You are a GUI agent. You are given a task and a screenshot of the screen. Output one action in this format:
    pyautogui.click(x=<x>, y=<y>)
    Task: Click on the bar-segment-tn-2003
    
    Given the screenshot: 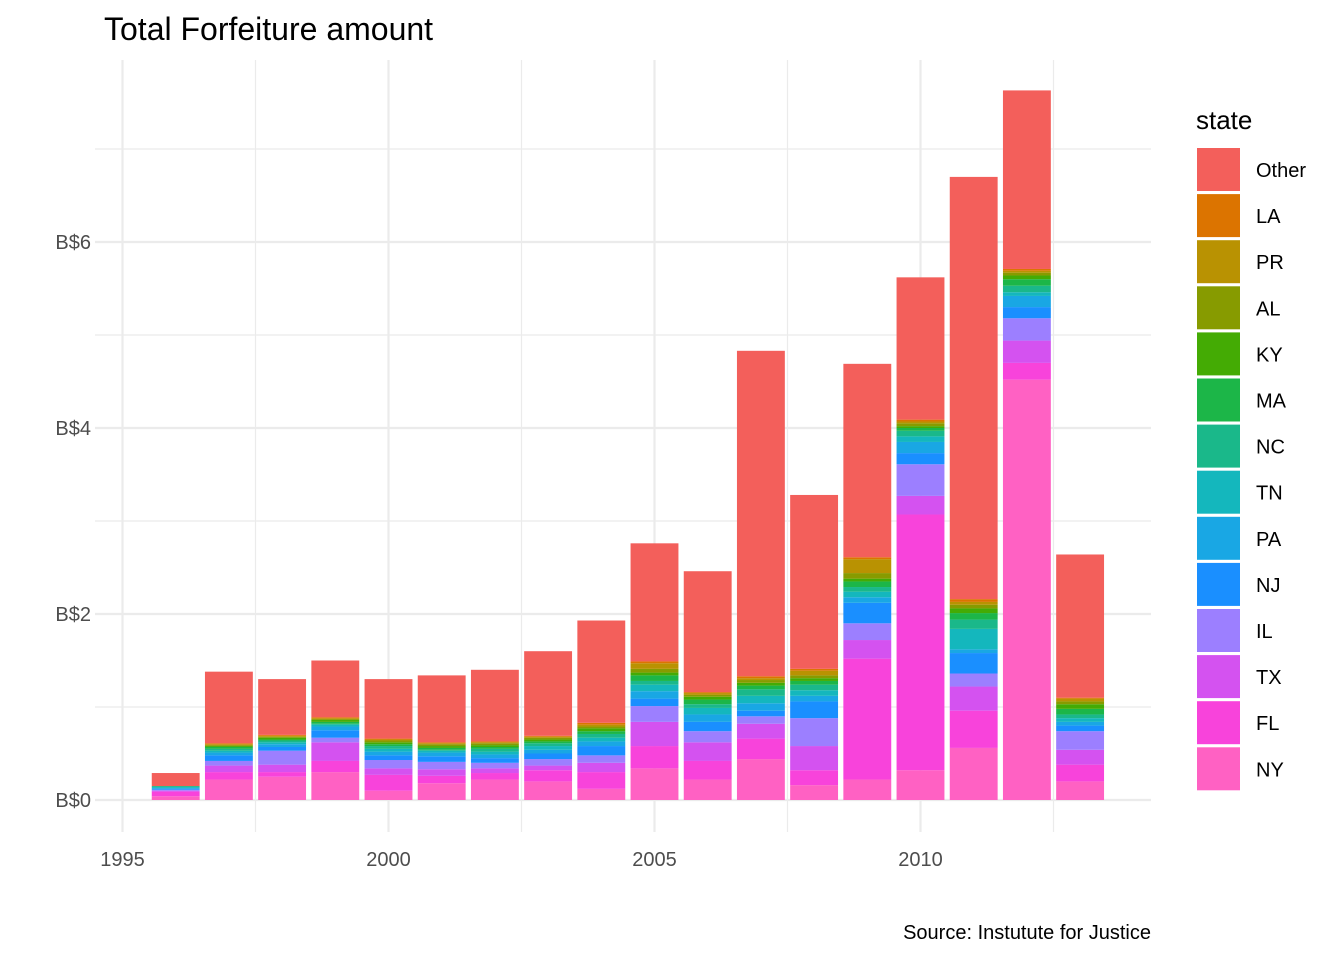 What is the action you would take?
    pyautogui.click(x=548, y=748)
    